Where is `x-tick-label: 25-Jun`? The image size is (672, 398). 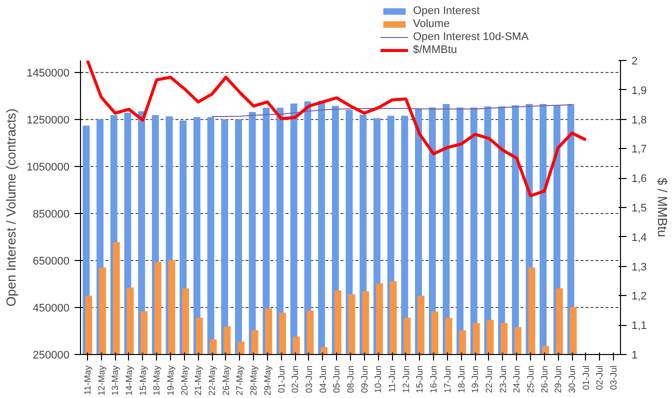 x-tick-label: 25-Jun is located at coordinates (531, 379).